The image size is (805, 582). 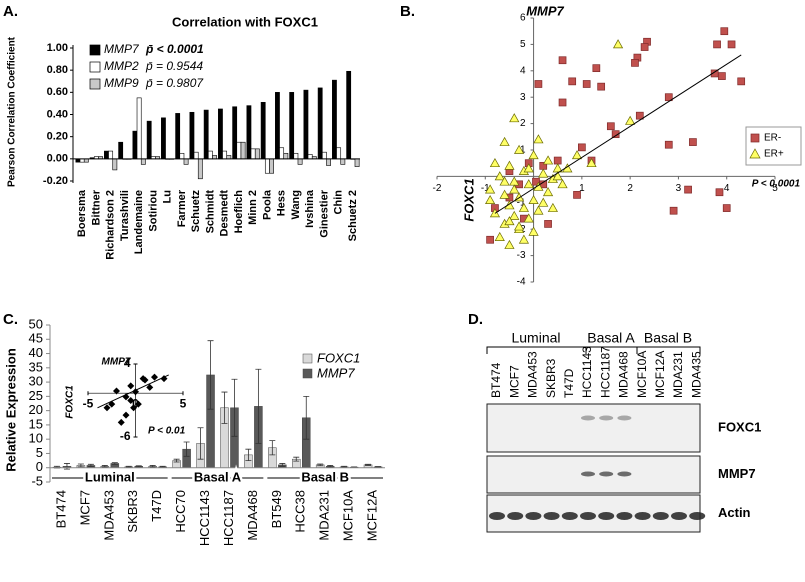 I want to click on group-label: Basal B, so click(x=668, y=338).